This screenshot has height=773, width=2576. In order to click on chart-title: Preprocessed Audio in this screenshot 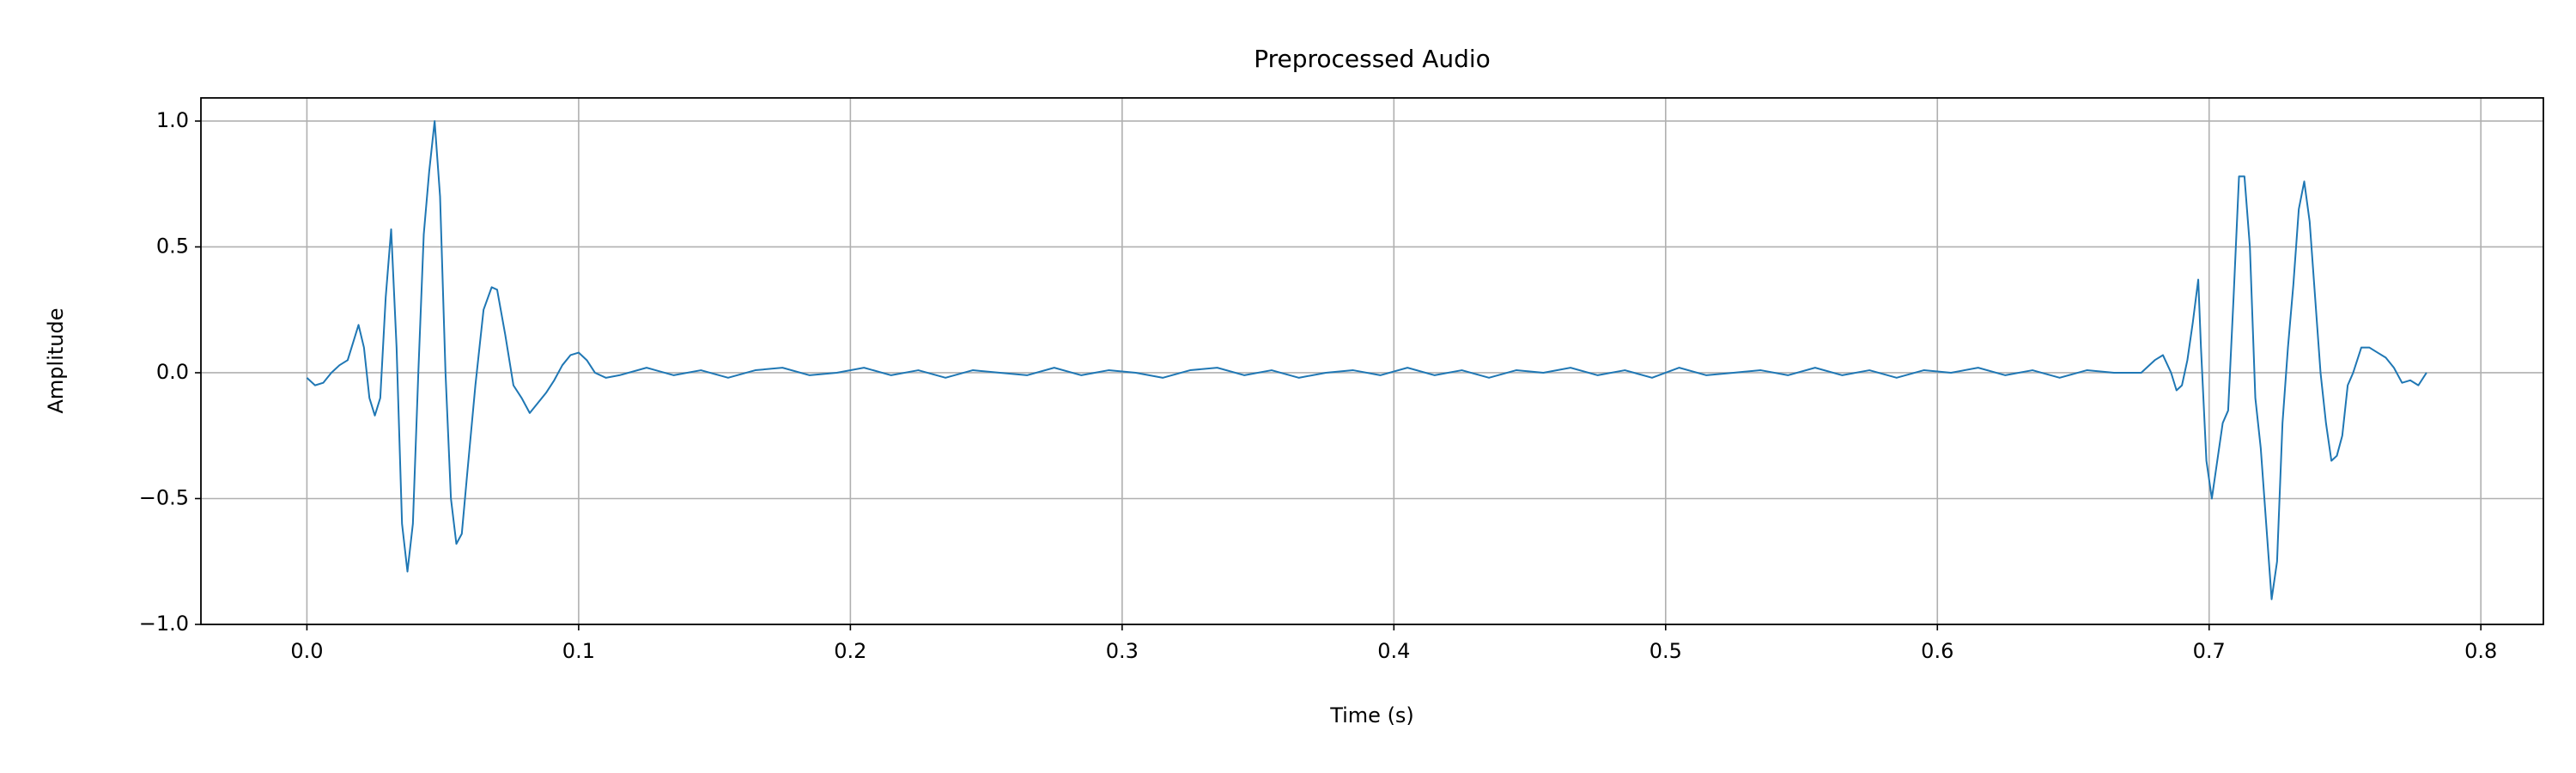, I will do `click(1372, 59)`.